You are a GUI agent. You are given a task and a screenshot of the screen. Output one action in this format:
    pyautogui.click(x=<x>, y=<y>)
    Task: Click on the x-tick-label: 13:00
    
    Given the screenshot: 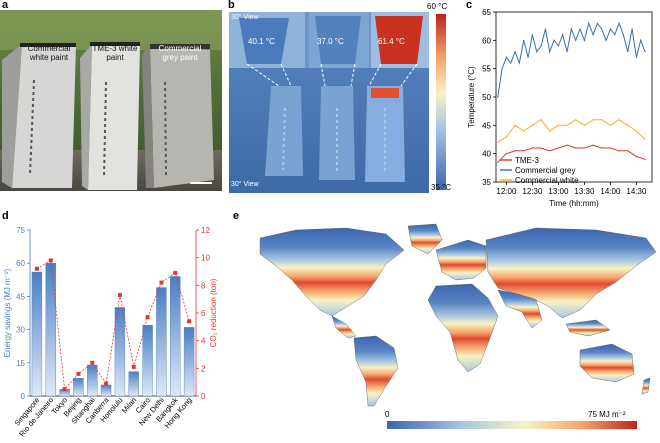 What is the action you would take?
    pyautogui.click(x=558, y=191)
    